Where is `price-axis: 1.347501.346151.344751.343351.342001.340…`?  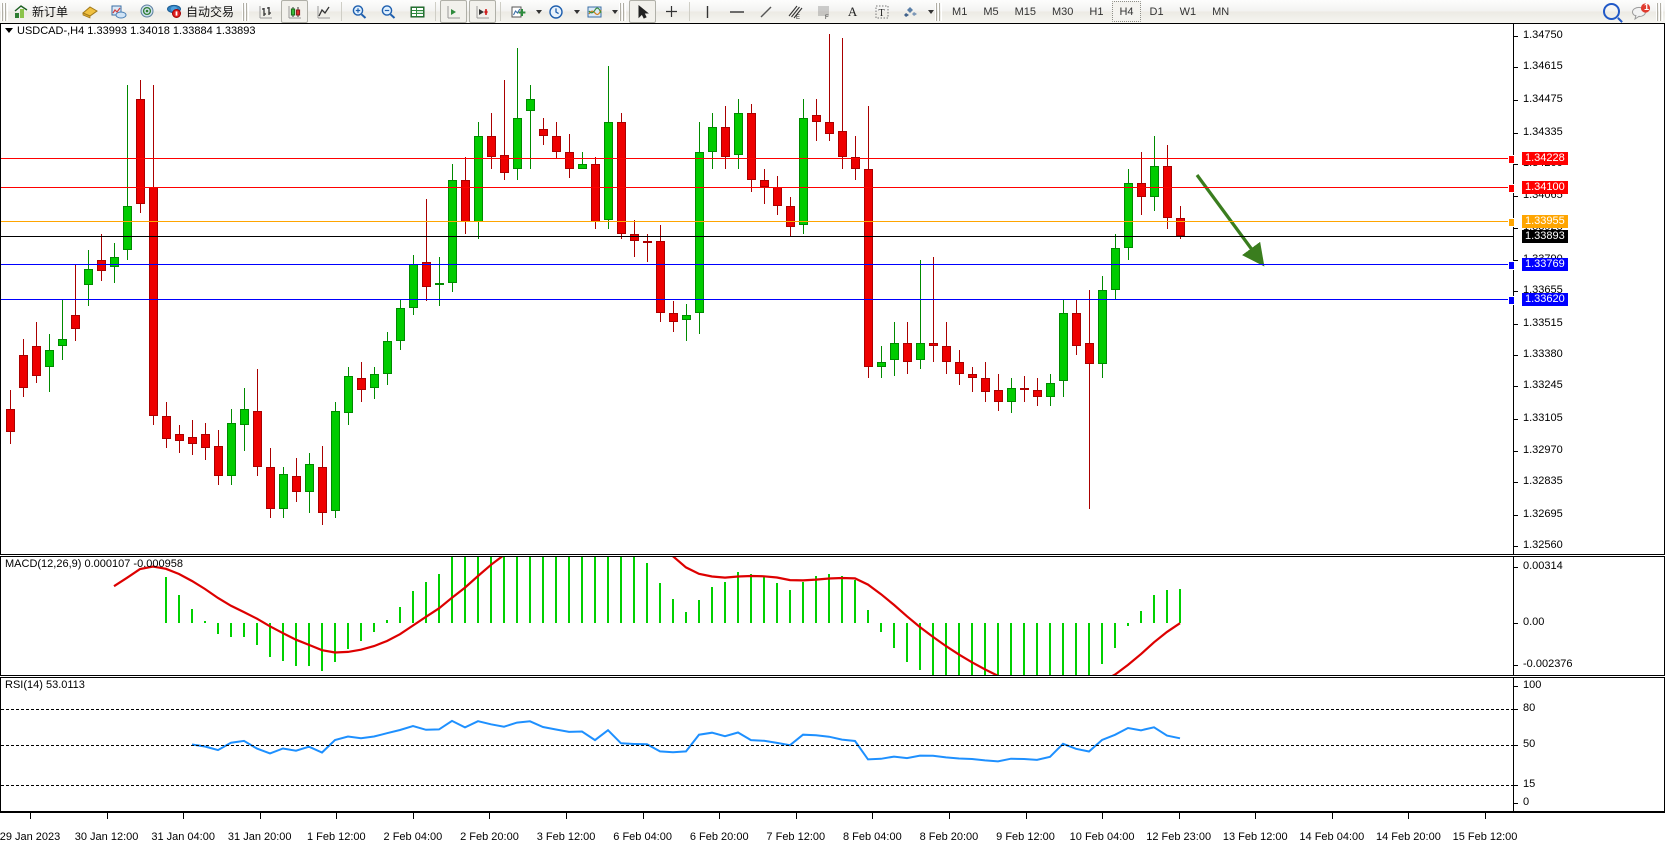 price-axis: 1.347501.346151.344751.343351.342001.340… is located at coordinates (1589, 289).